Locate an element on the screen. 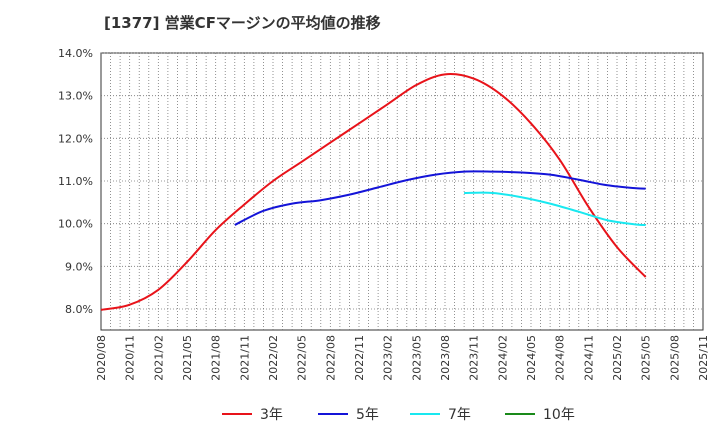 The width and height of the screenshot is (720, 440). y-tick-label: 13.0% is located at coordinates (75, 96).